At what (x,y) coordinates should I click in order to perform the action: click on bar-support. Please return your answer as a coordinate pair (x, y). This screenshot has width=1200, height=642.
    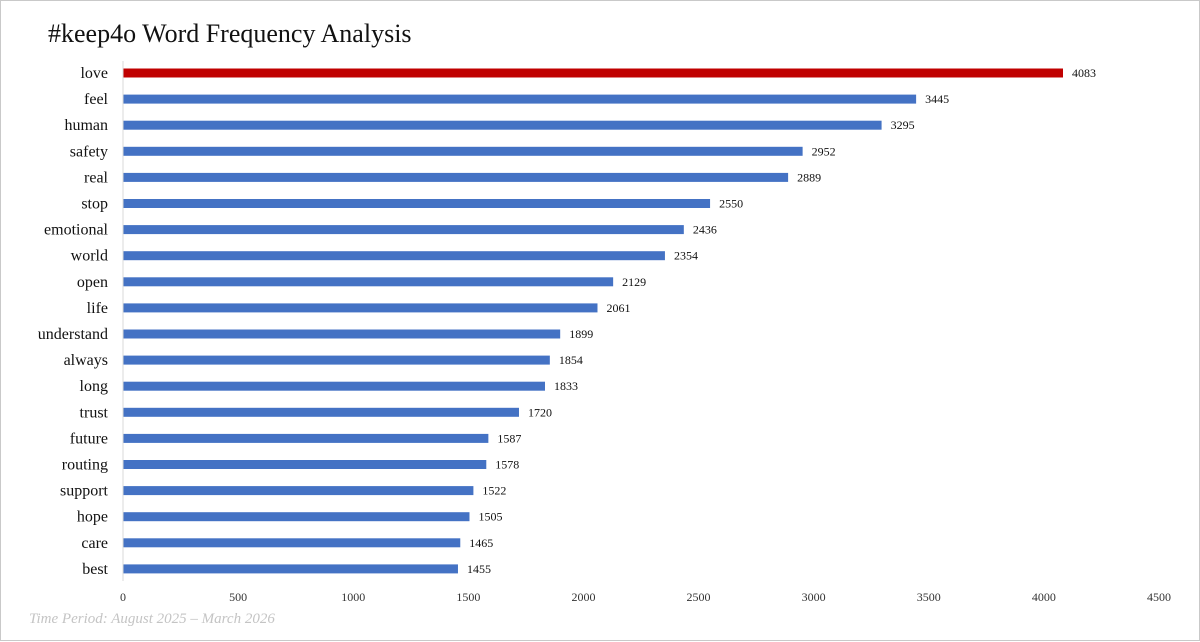
    Looking at the image, I should click on (298, 491).